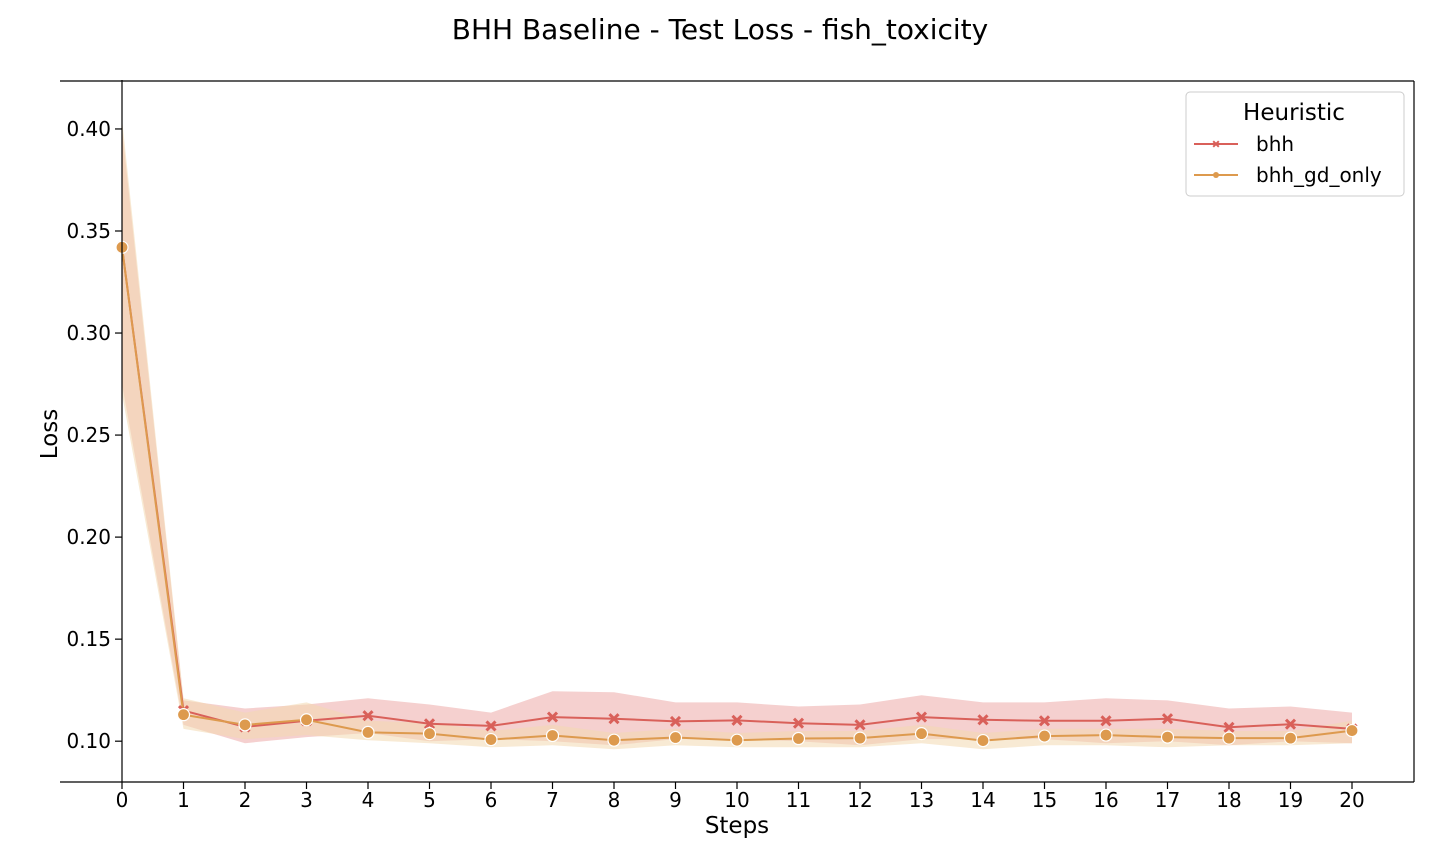  Describe the element at coordinates (1351, 800) in the screenshot. I see `x-tick-label: 20` at that location.